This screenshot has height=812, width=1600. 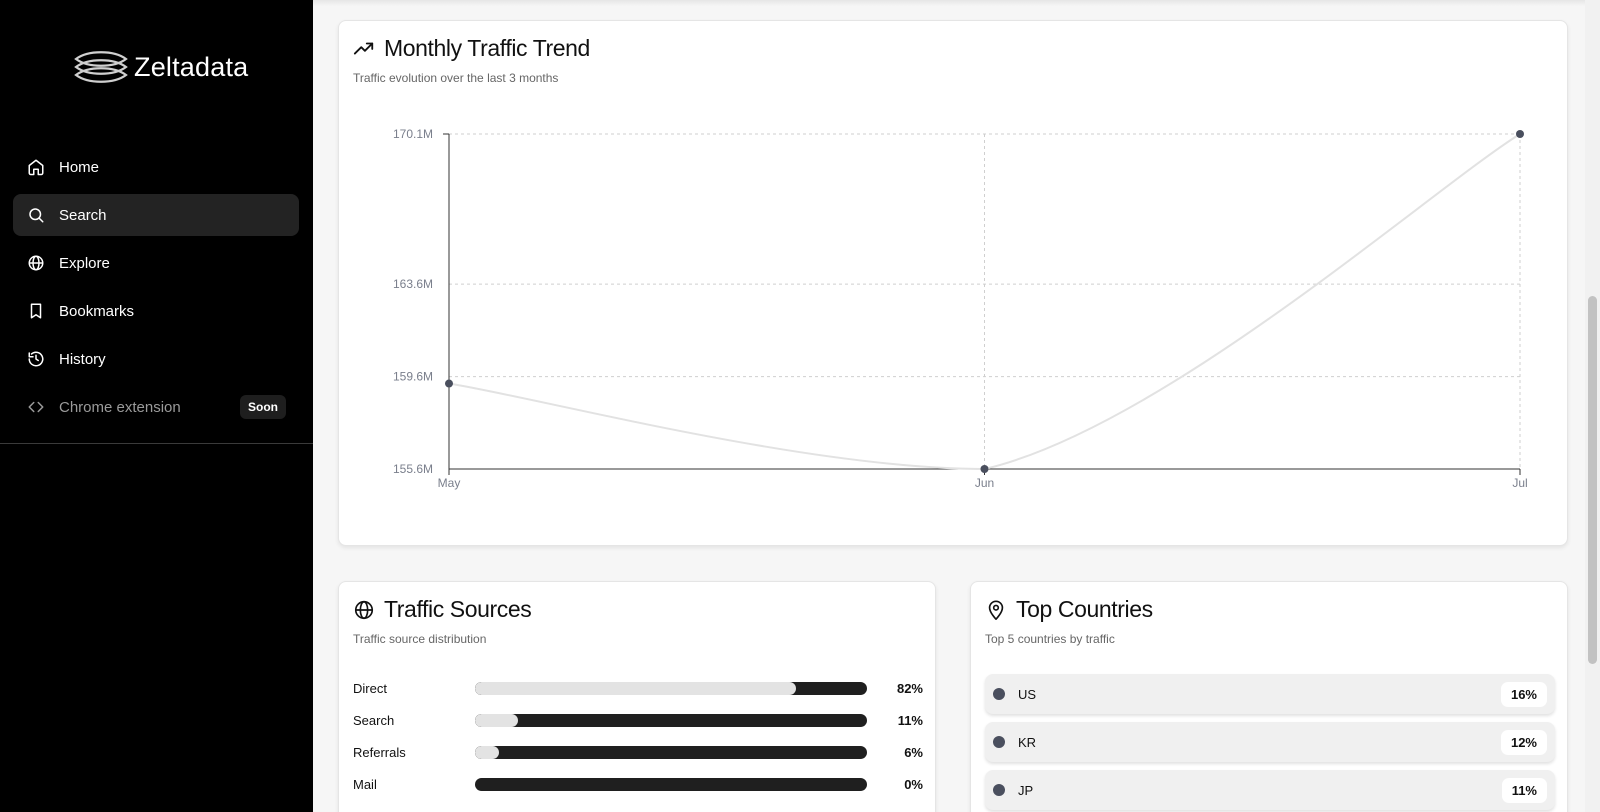 I want to click on country-row-us: US 16%, so click(x=1270, y=694).